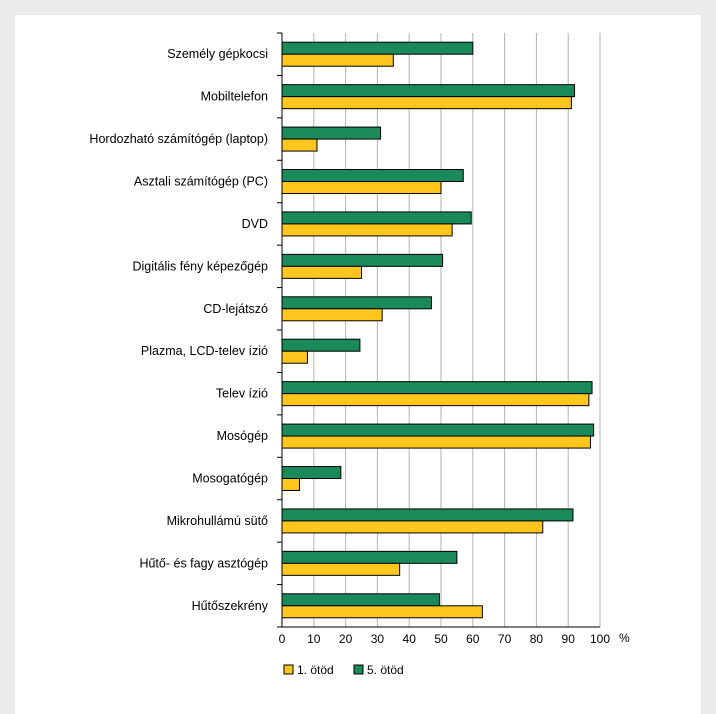 Image resolution: width=716 pixels, height=714 pixels. I want to click on category-label: Hűtőszekrény, so click(230, 606).